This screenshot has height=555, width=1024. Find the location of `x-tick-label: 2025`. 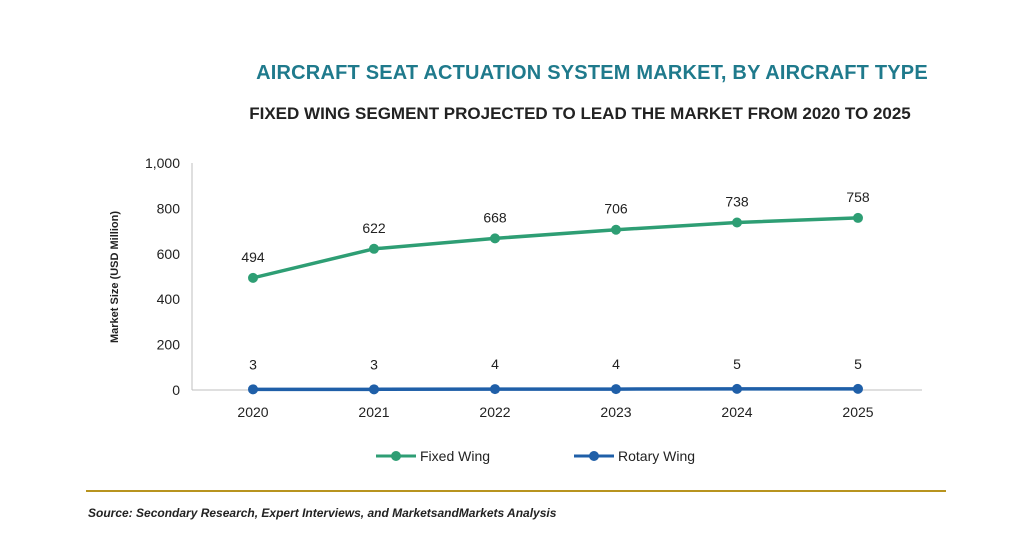

x-tick-label: 2025 is located at coordinates (857, 412).